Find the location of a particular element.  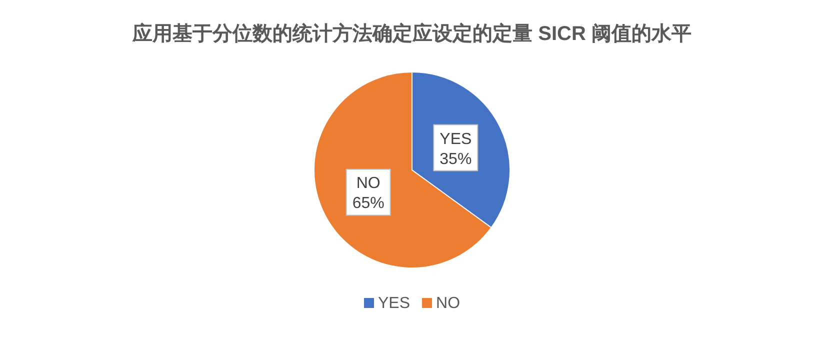

data-label: 35% is located at coordinates (456, 159).